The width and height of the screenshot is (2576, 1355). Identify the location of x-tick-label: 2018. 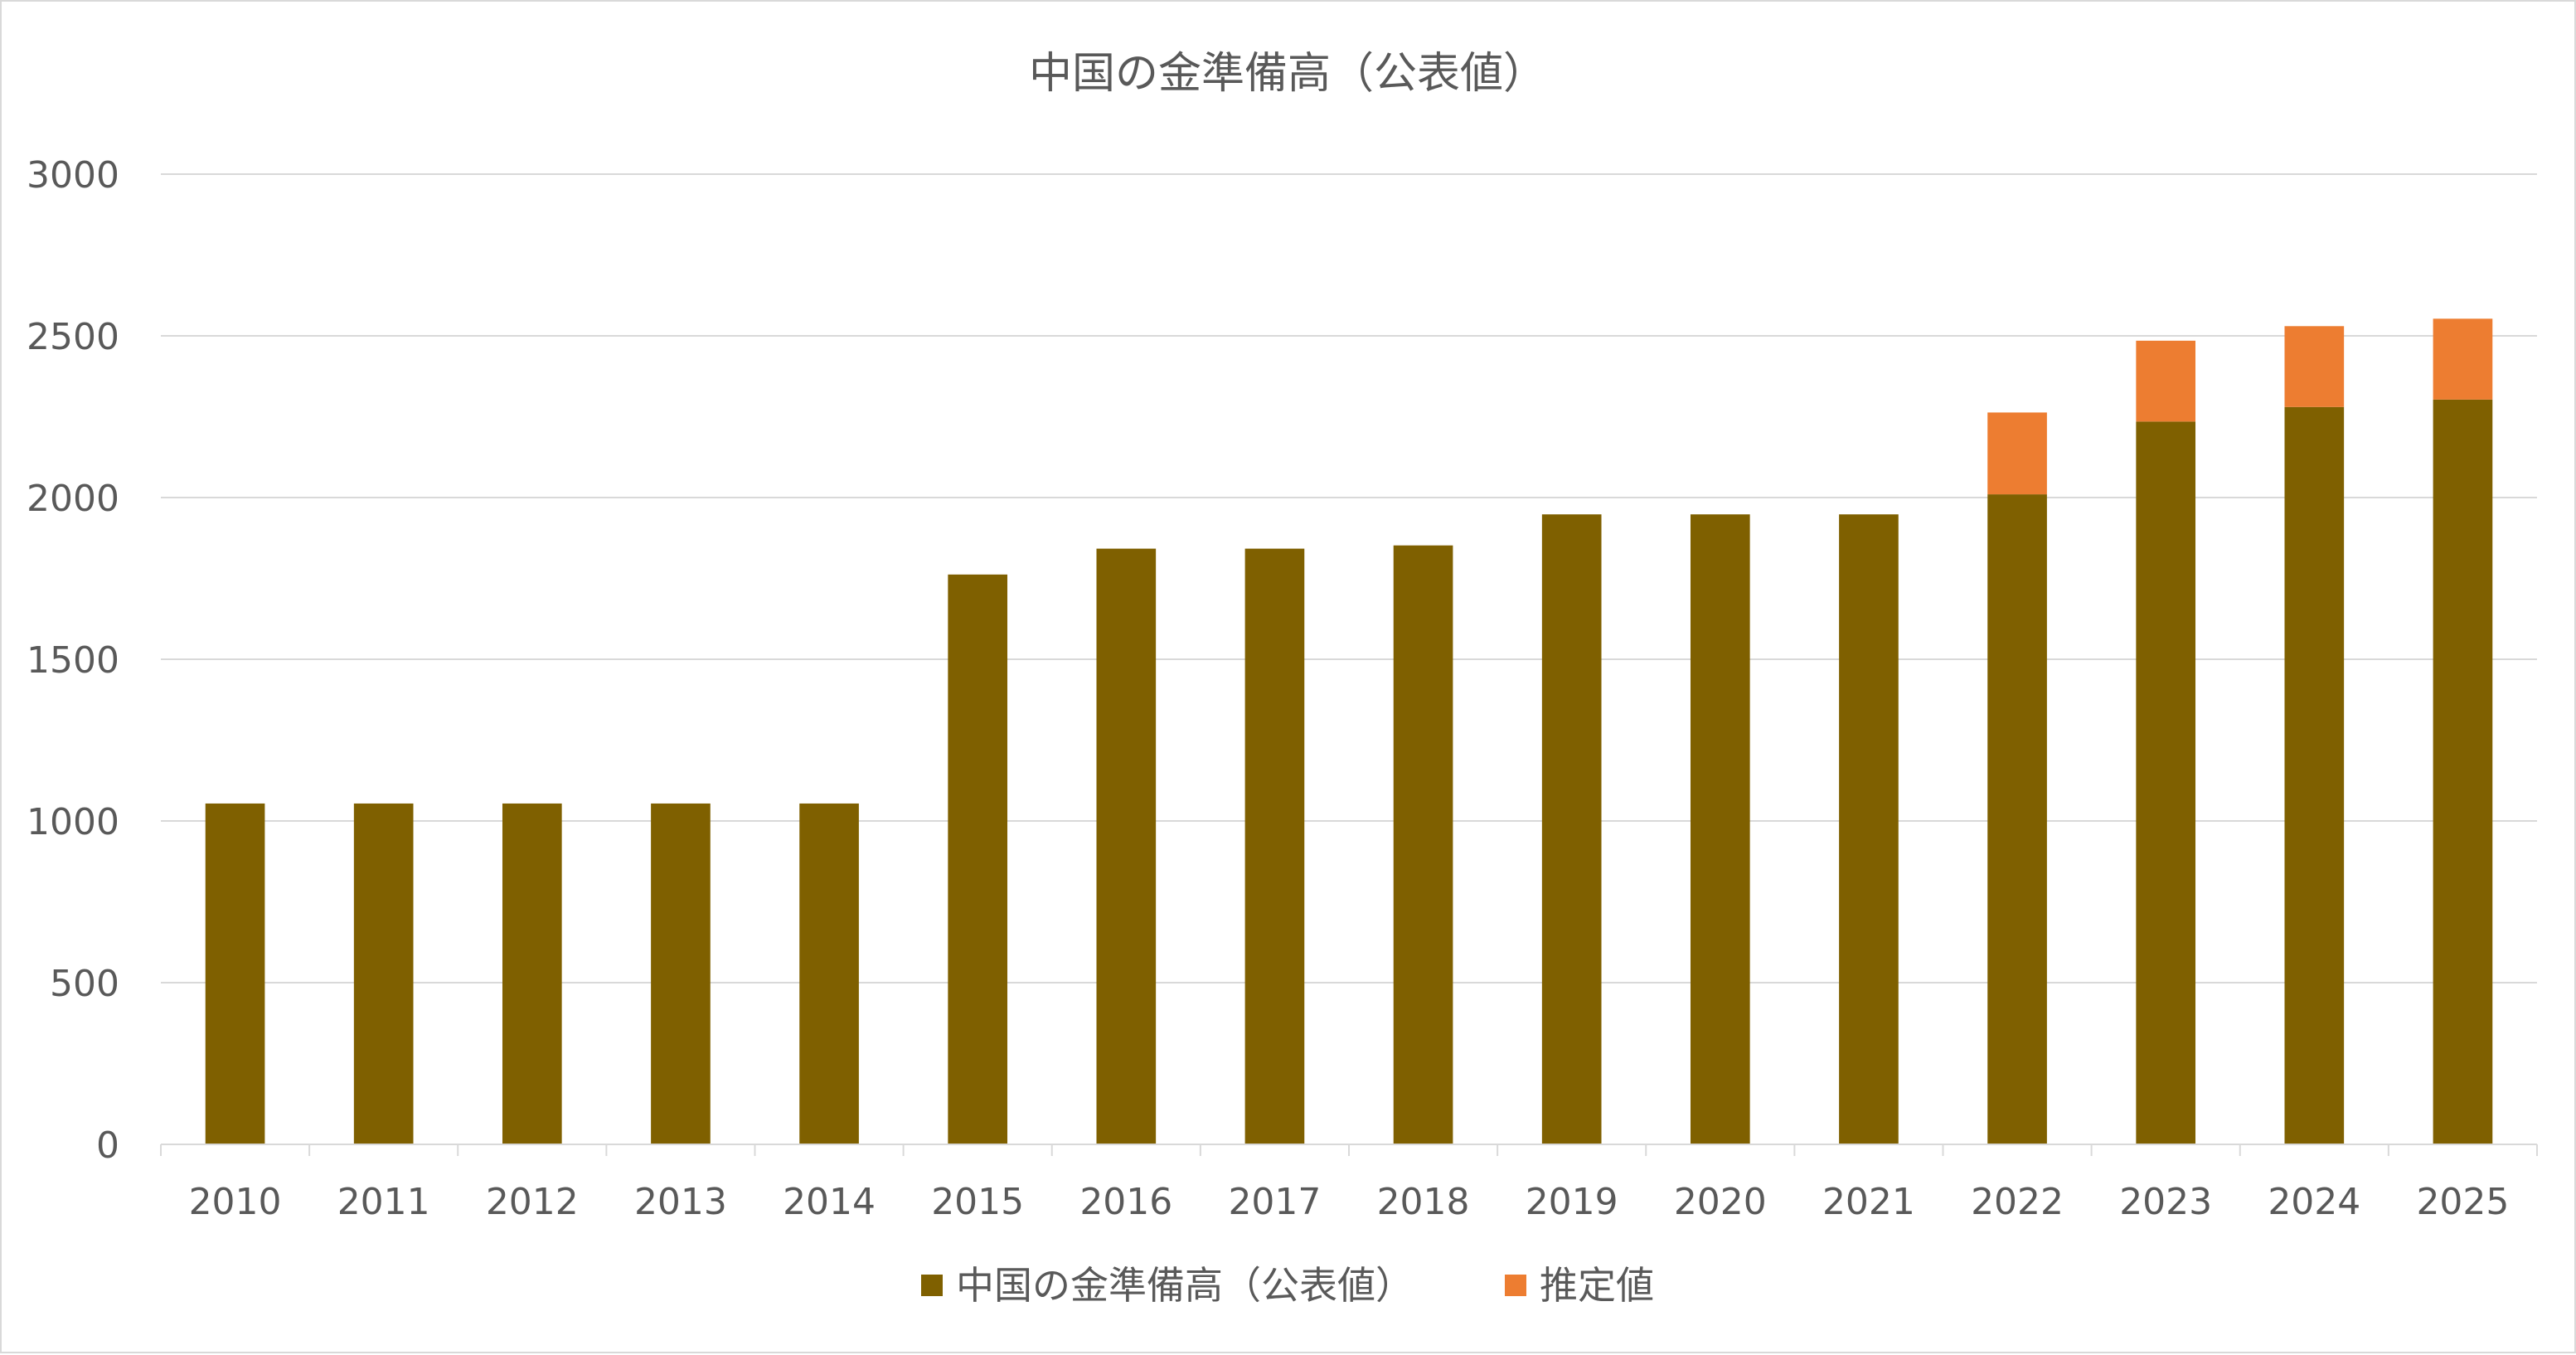
(1423, 1202).